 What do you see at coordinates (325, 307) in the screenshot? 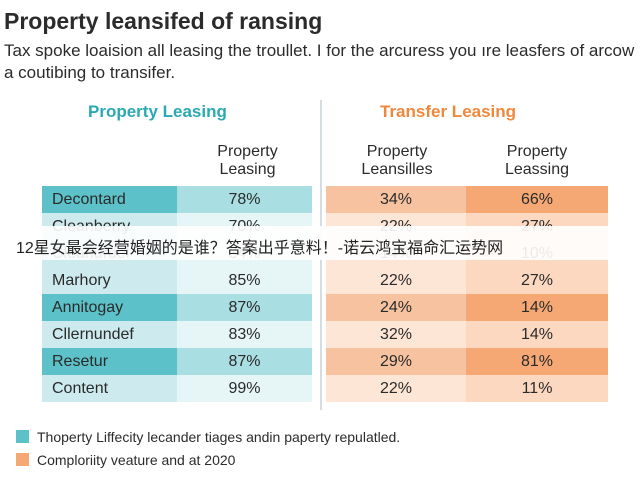
I see `table-row: Annitogay 87% 24% 14%` at bounding box center [325, 307].